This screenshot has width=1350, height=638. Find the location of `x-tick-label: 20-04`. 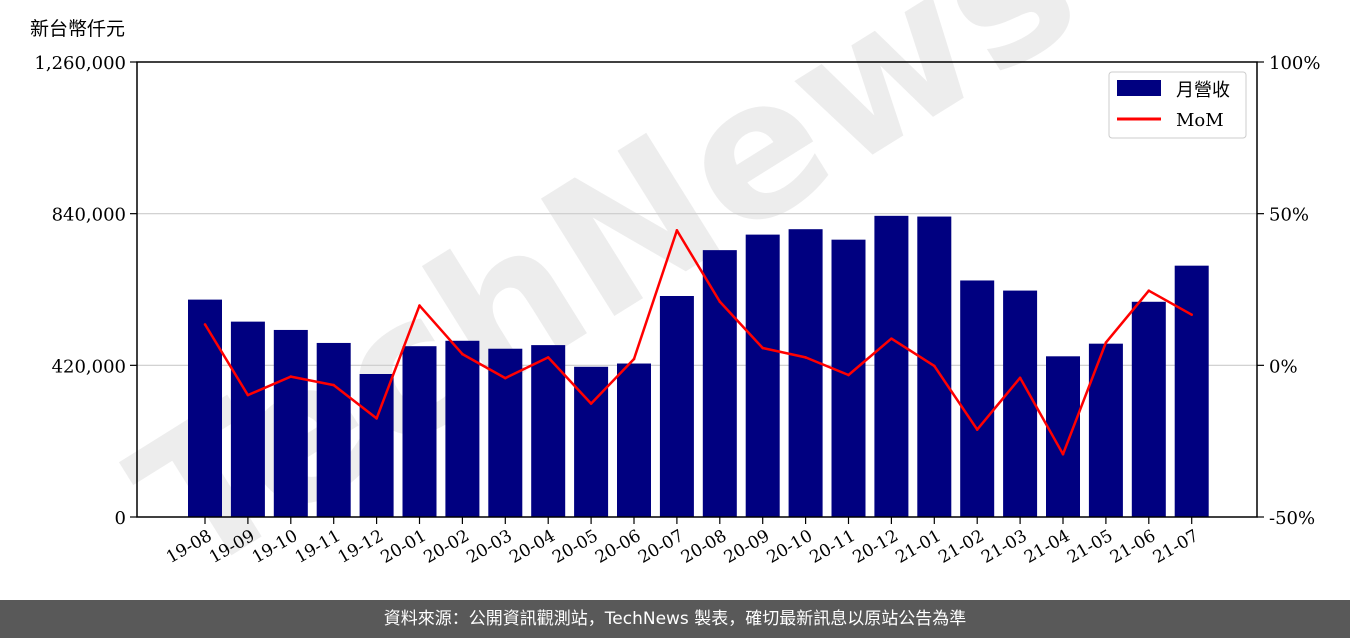

x-tick-label: 20-04 is located at coordinates (532, 547).